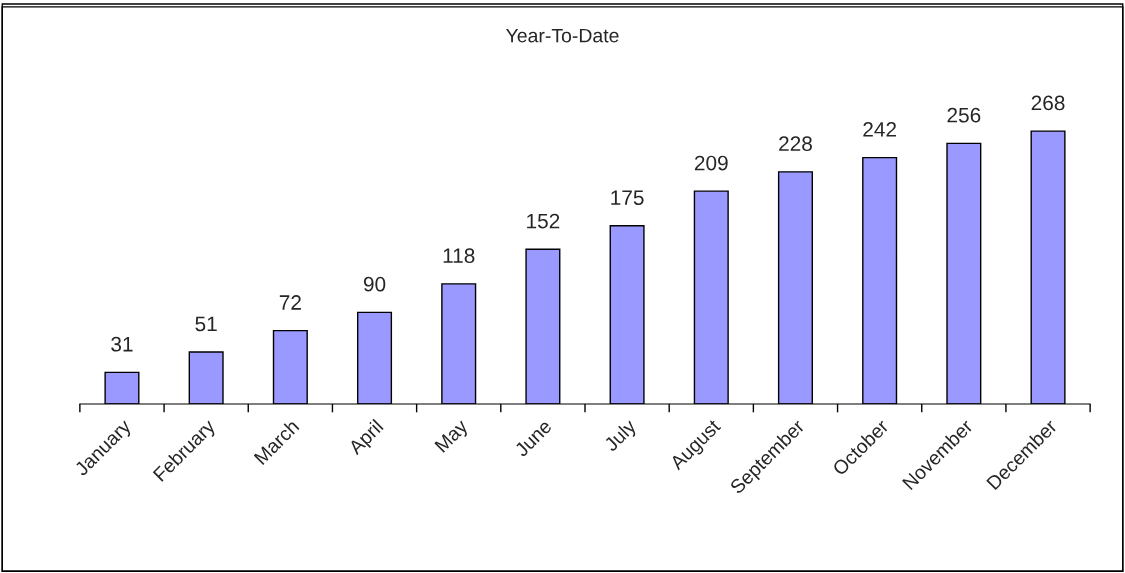 The image size is (1125, 573). What do you see at coordinates (543, 221) in the screenshot?
I see `data-label: 152` at bounding box center [543, 221].